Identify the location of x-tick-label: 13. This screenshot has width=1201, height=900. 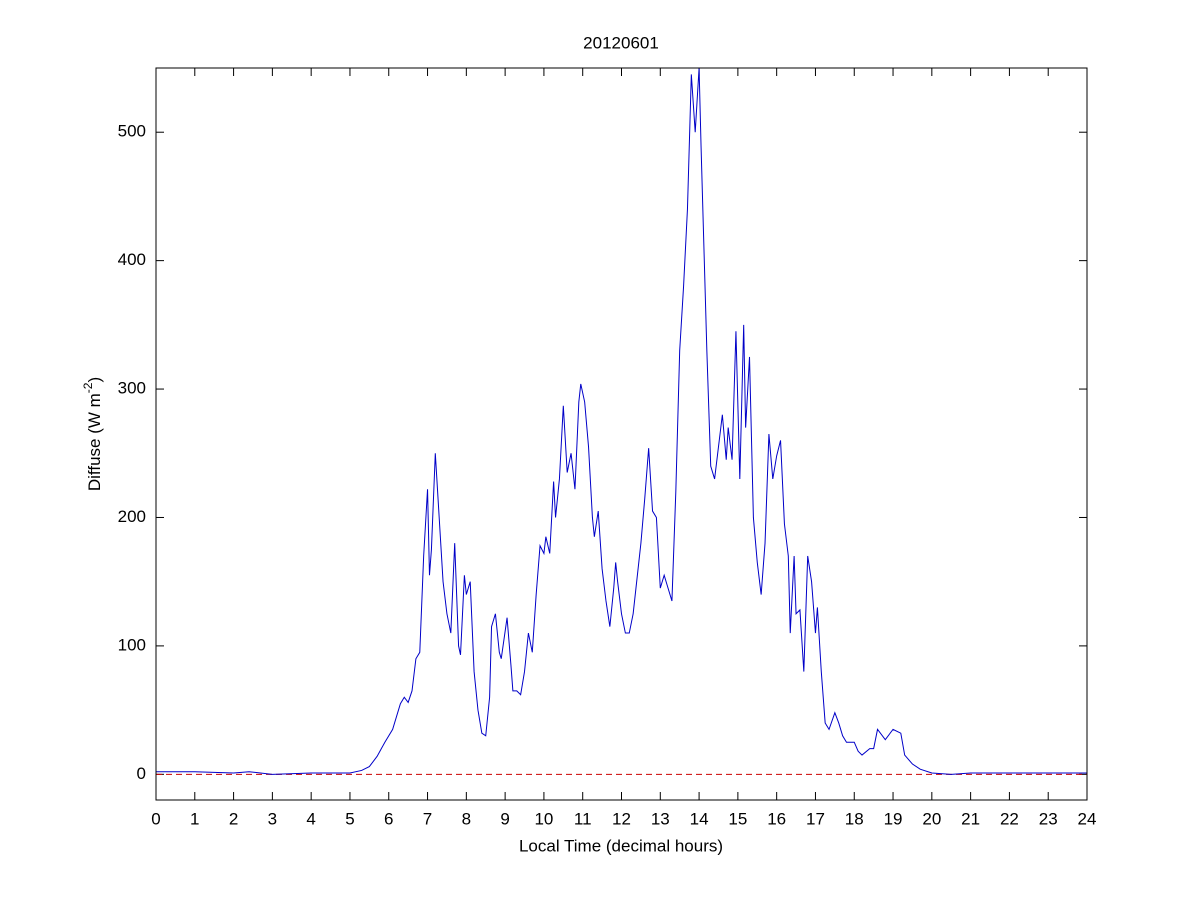
(660, 818).